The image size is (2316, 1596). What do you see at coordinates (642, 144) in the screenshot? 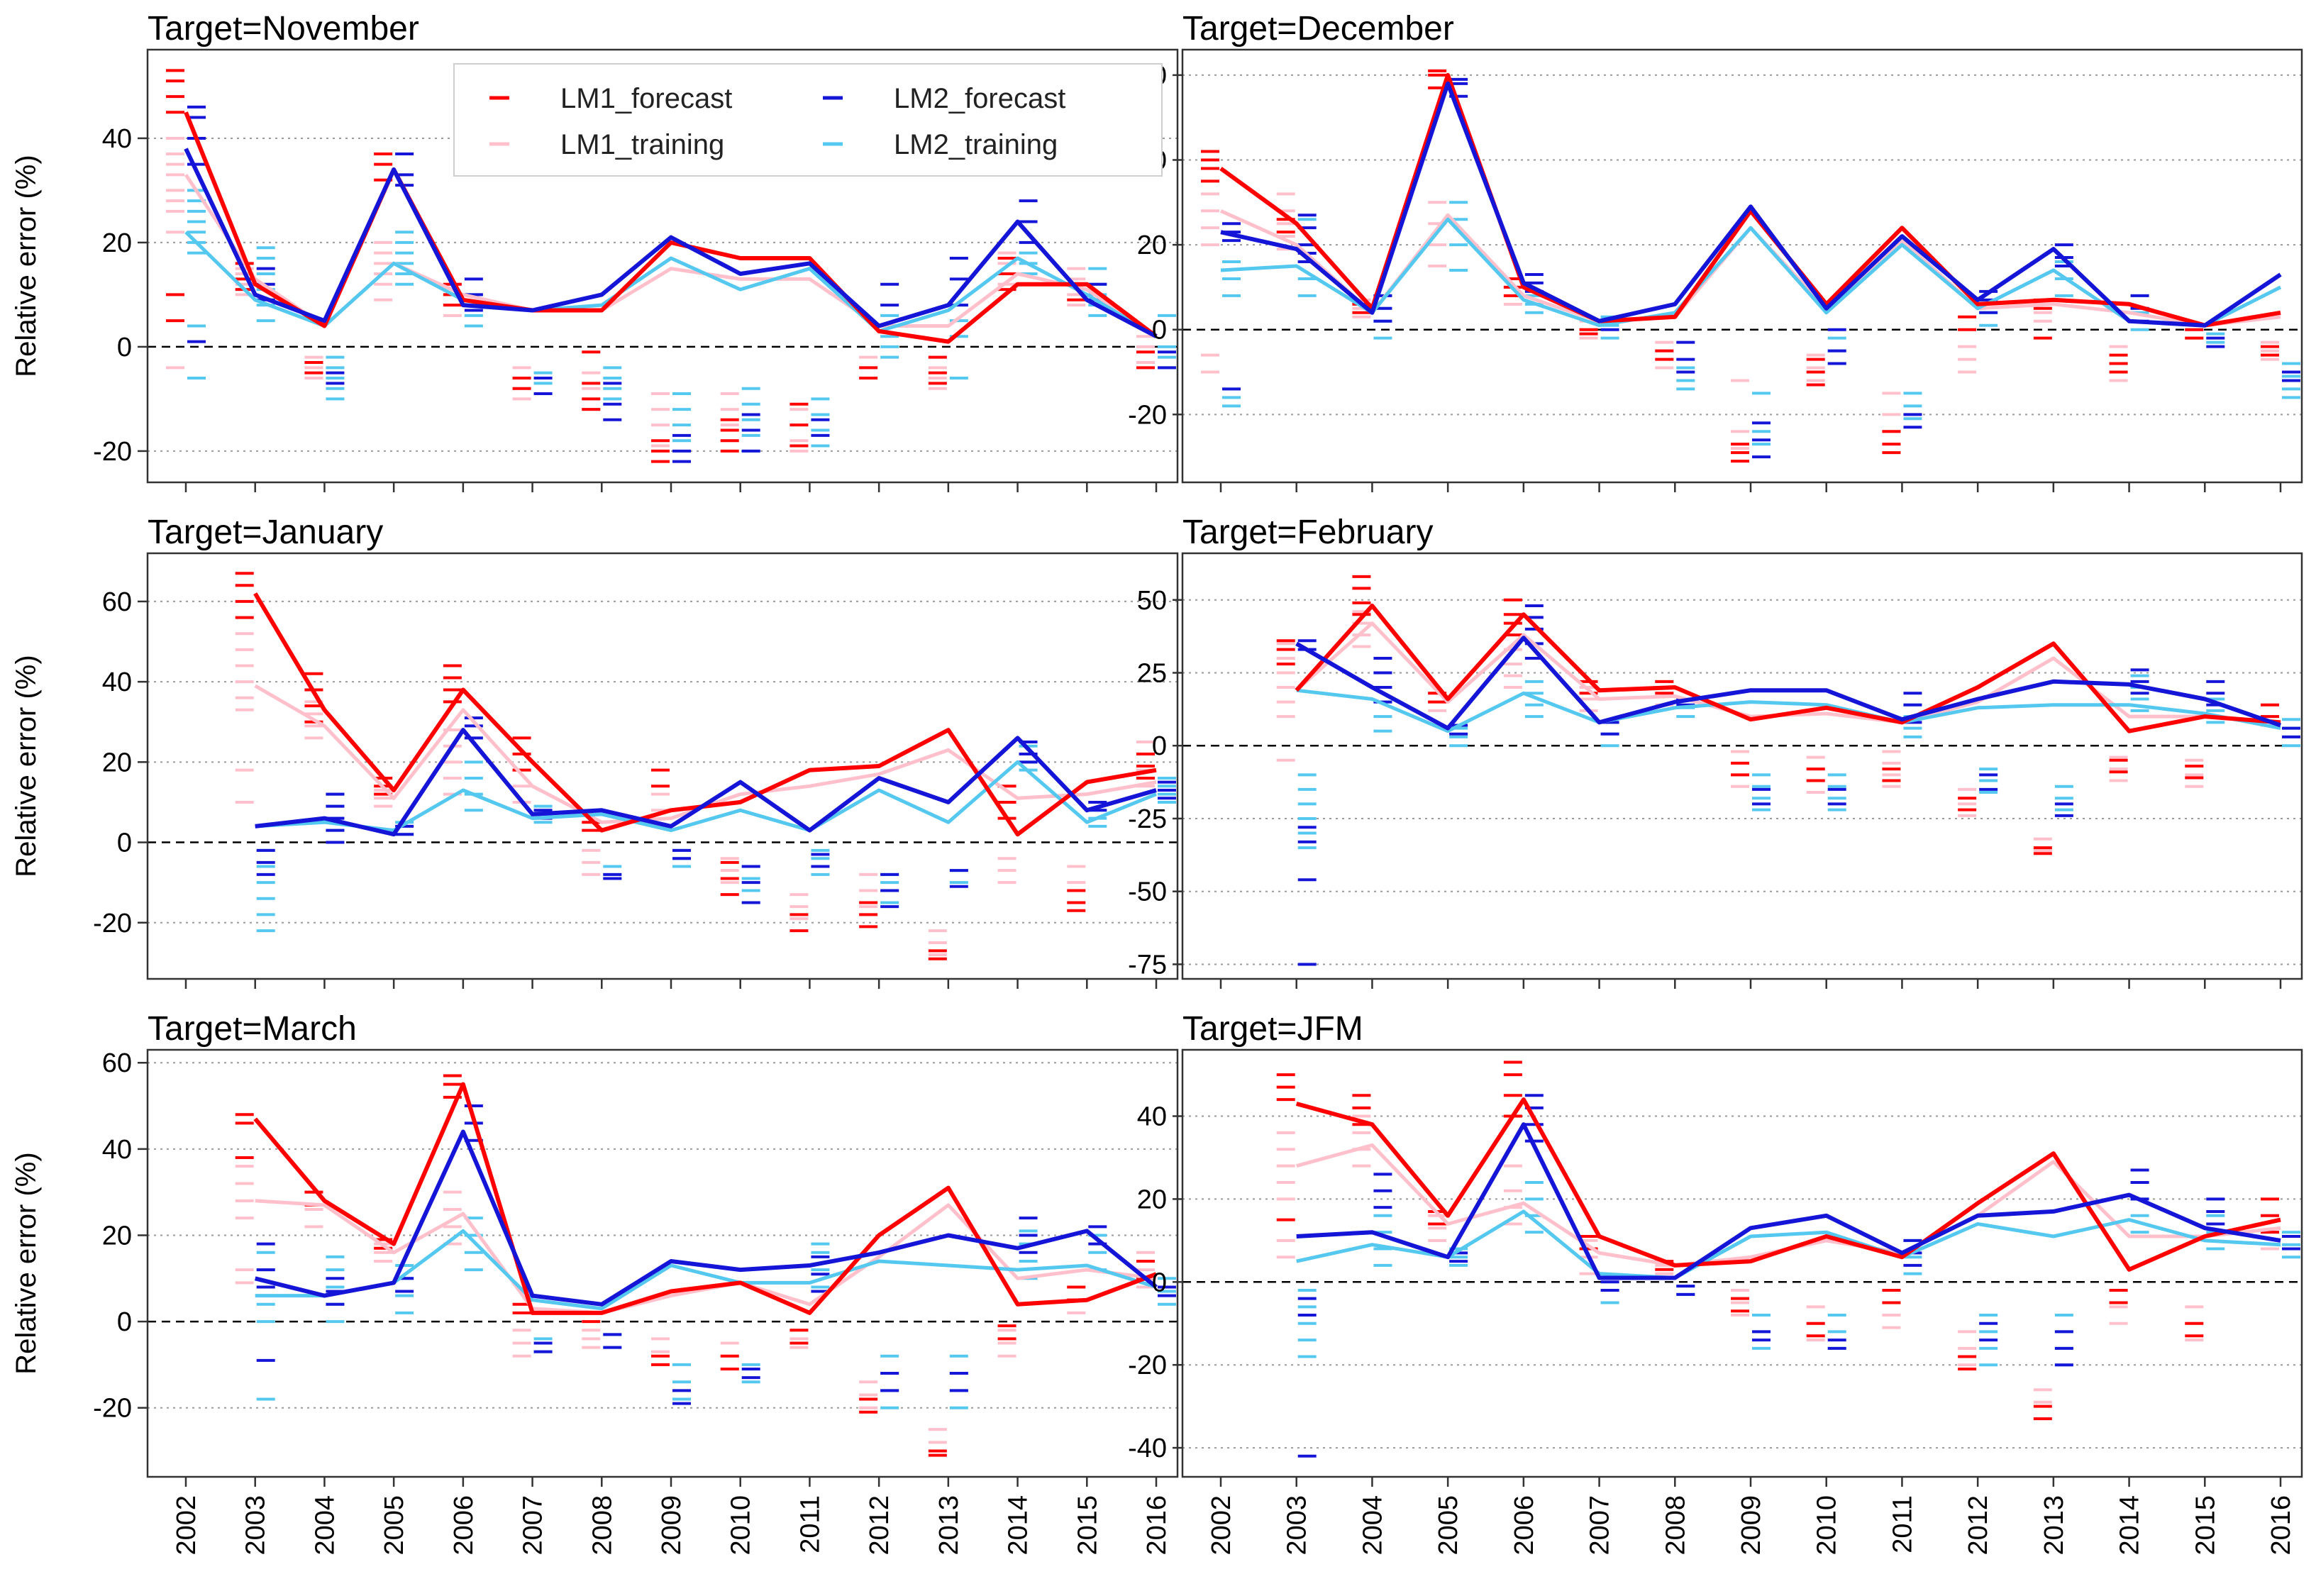
I see `legend-label: LM1_training` at bounding box center [642, 144].